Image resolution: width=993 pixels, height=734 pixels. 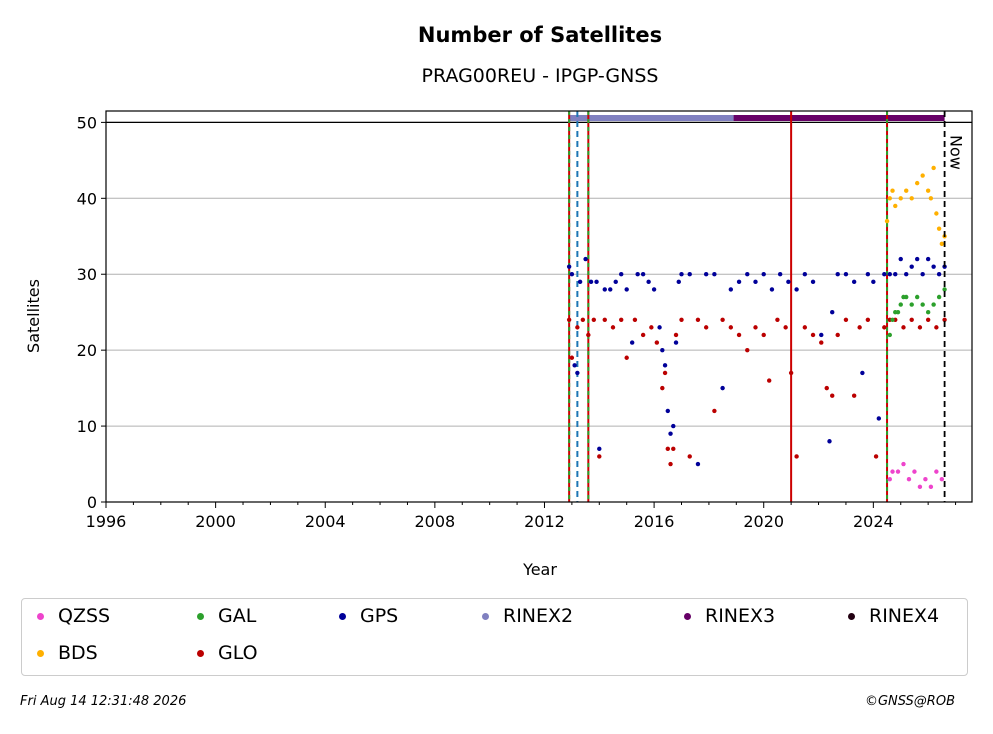 I want to click on legend-label: GPS, so click(x=379, y=616).